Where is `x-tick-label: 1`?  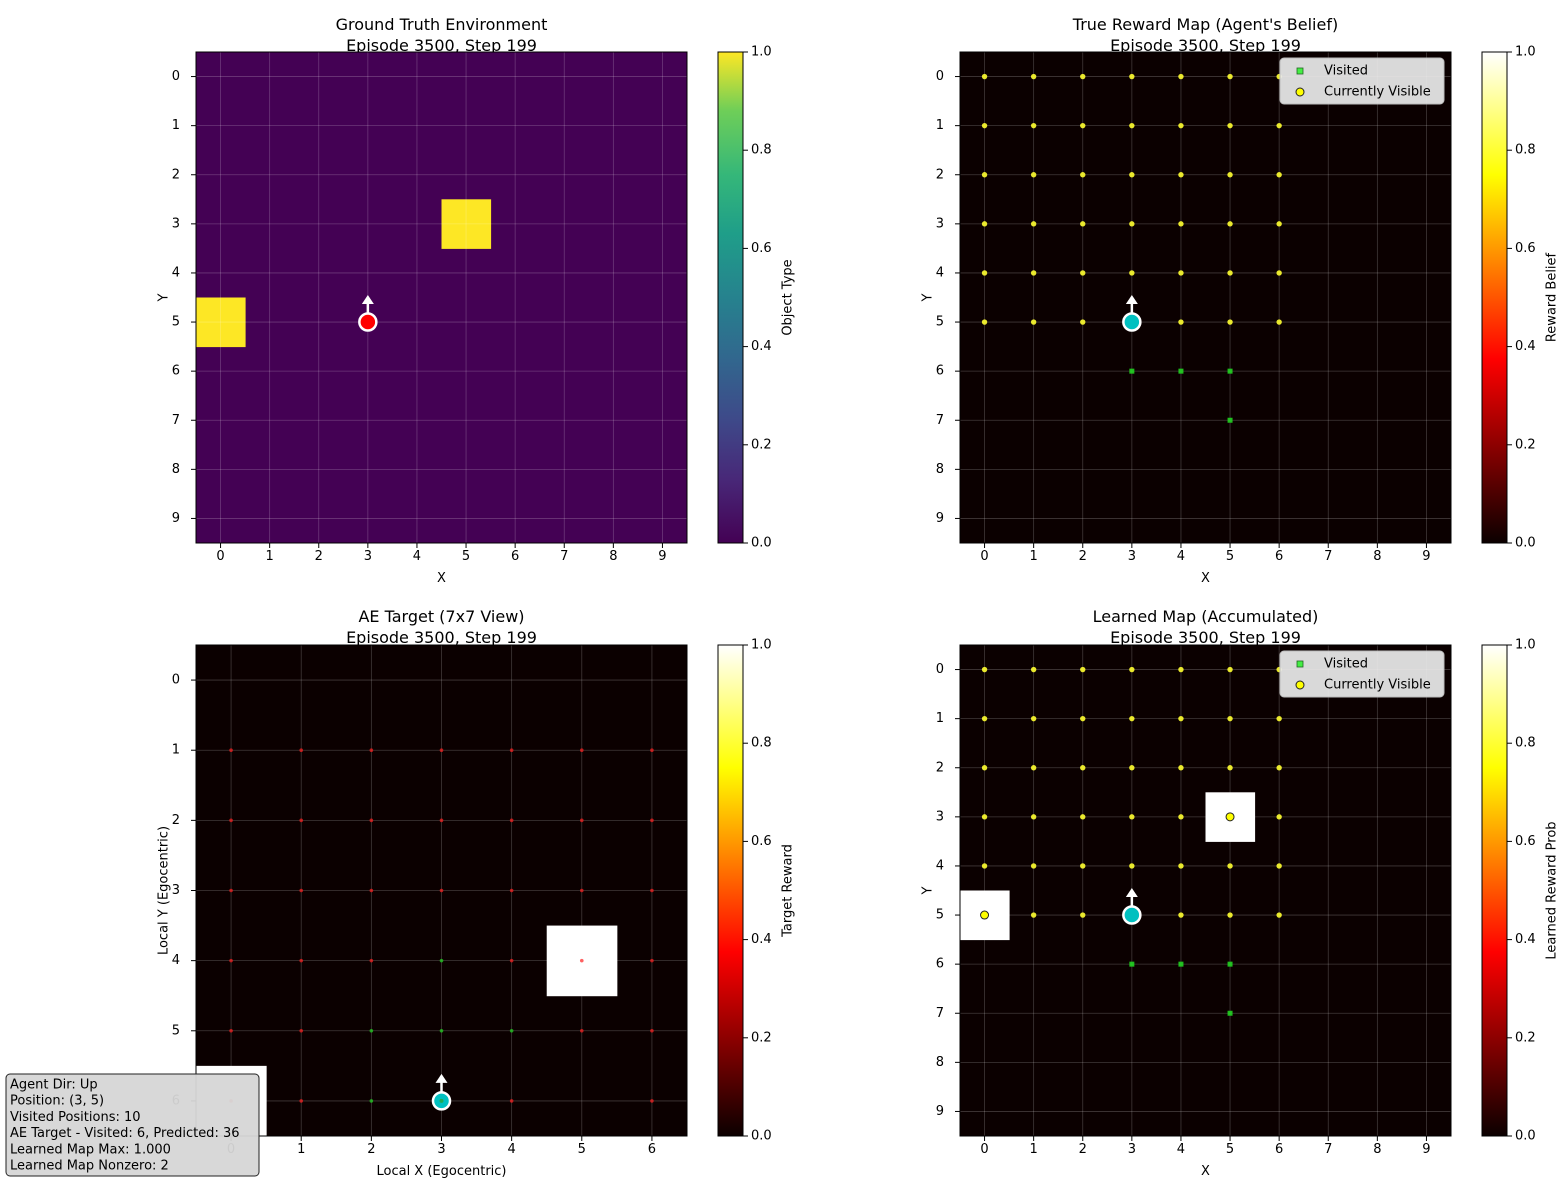 x-tick-label: 1 is located at coordinates (1034, 1149).